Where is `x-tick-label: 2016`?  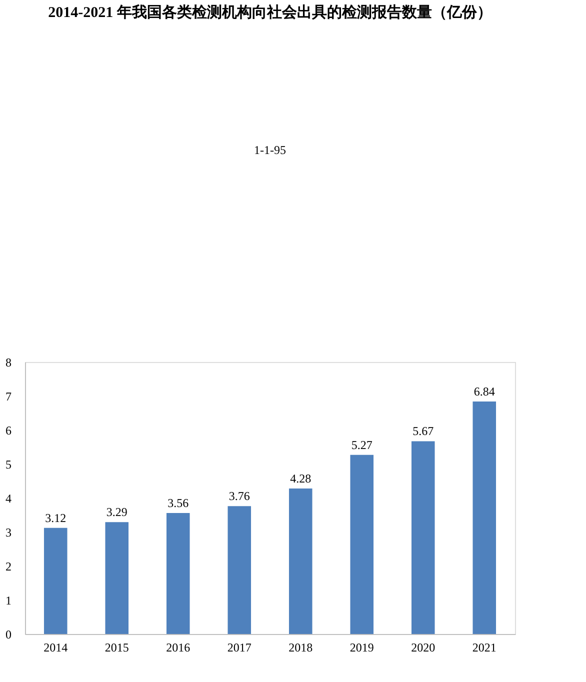 x-tick-label: 2016 is located at coordinates (178, 647).